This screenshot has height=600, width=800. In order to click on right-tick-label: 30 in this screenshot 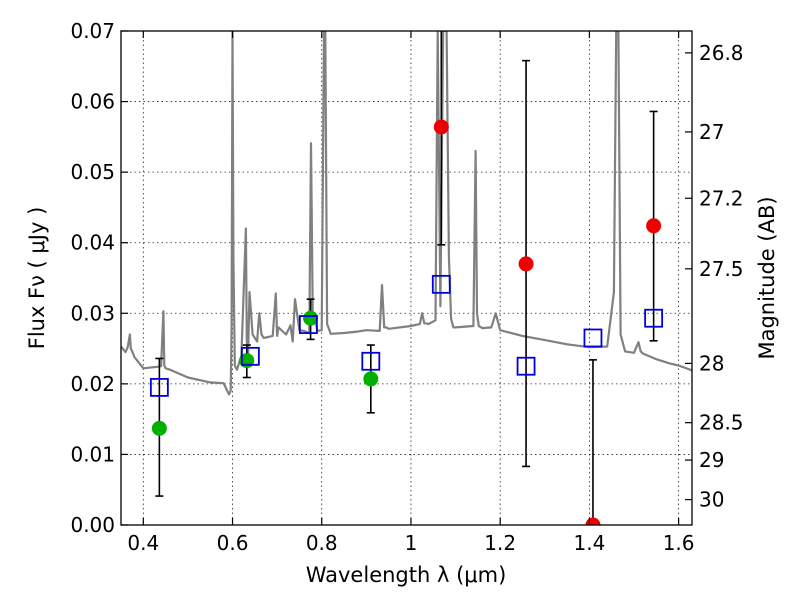, I will do `click(711, 500)`.